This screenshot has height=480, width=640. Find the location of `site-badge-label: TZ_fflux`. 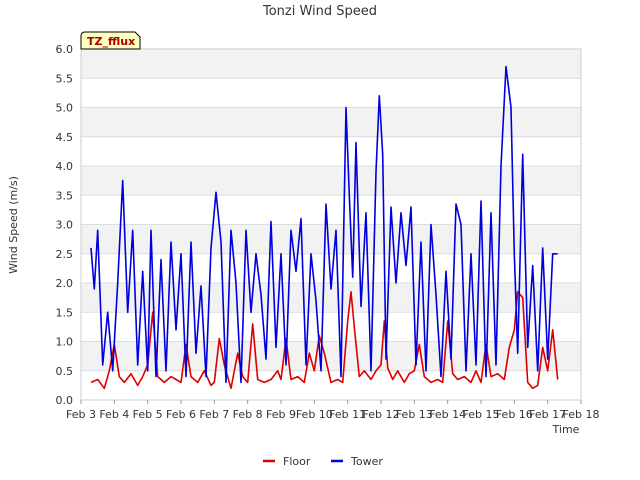

site-badge-label: TZ_fflux is located at coordinates (111, 41).